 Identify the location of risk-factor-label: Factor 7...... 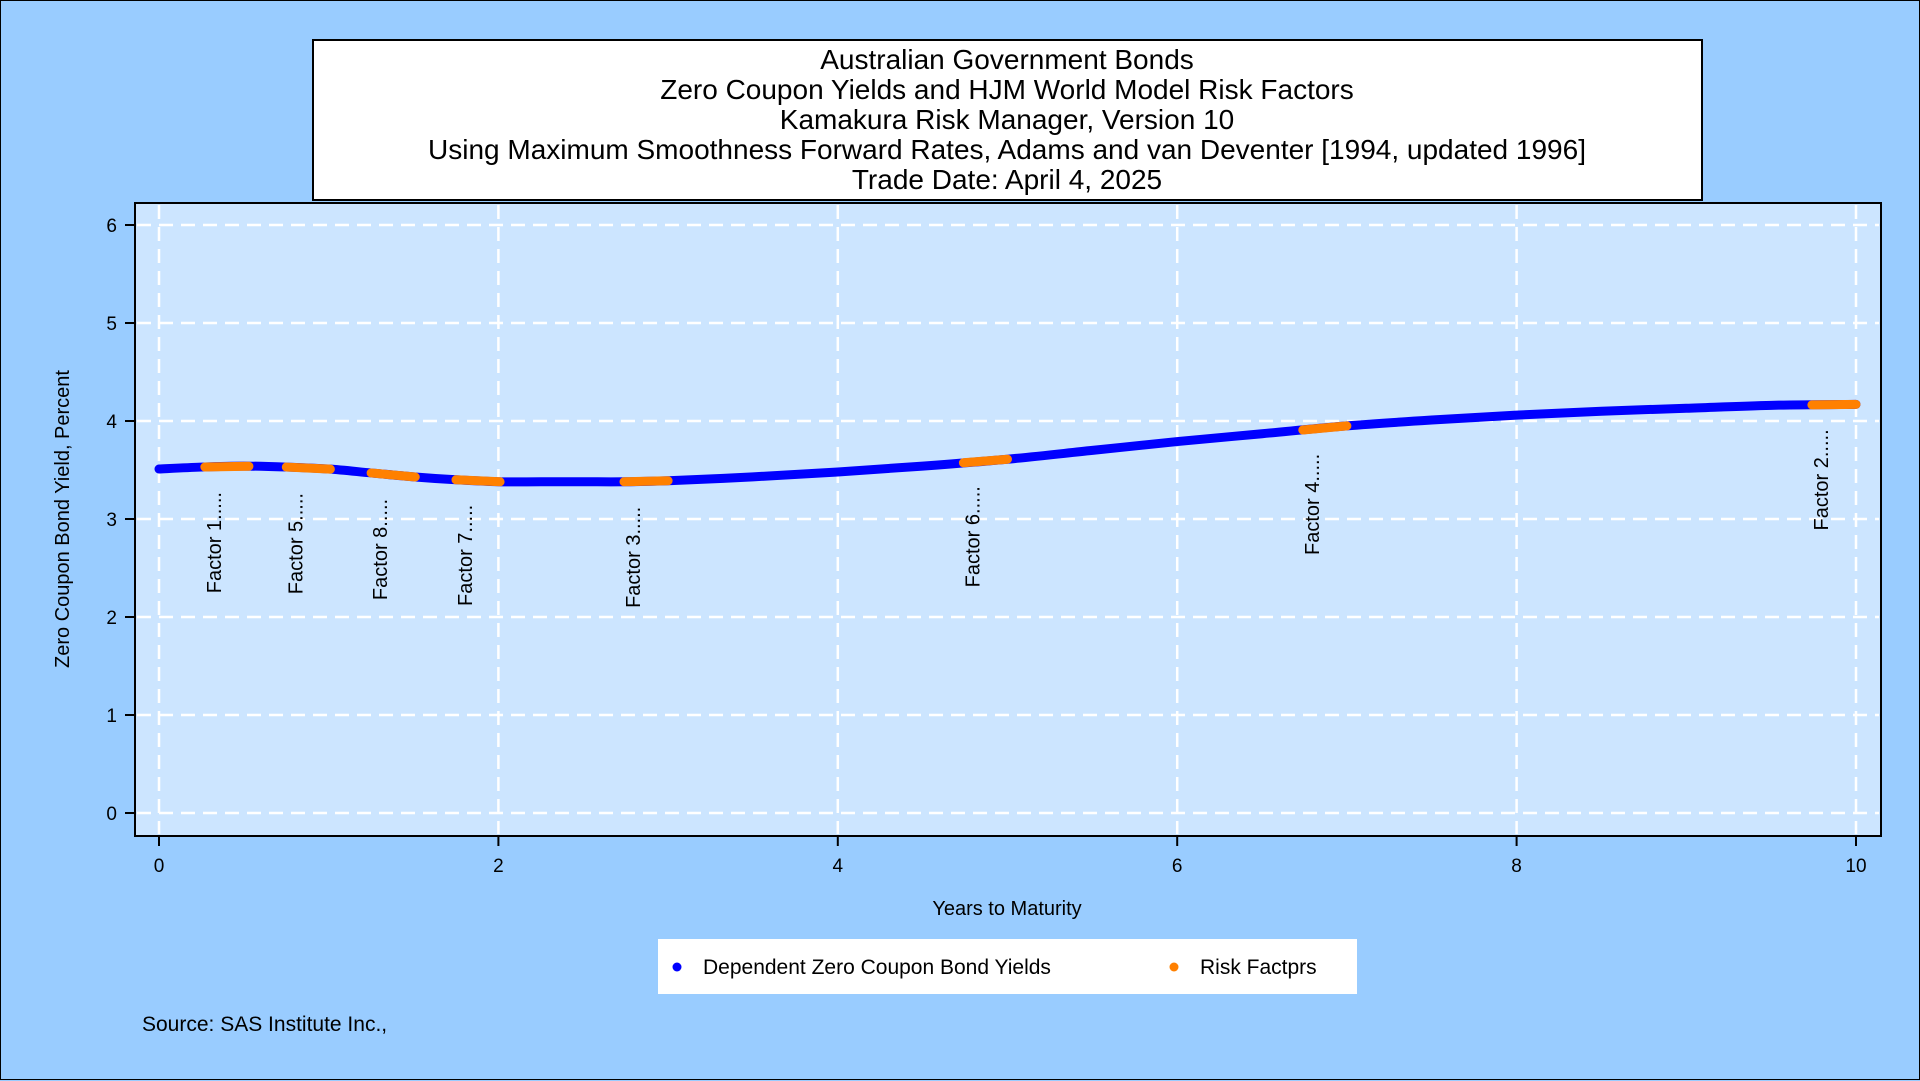
(466, 555).